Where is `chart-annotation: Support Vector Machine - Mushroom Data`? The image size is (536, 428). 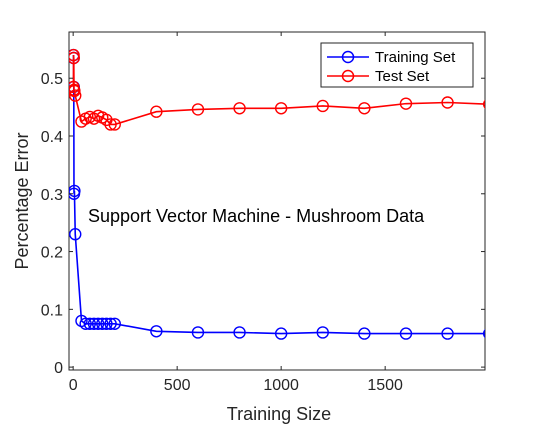
chart-annotation: Support Vector Machine - Mushroom Data is located at coordinates (256, 216).